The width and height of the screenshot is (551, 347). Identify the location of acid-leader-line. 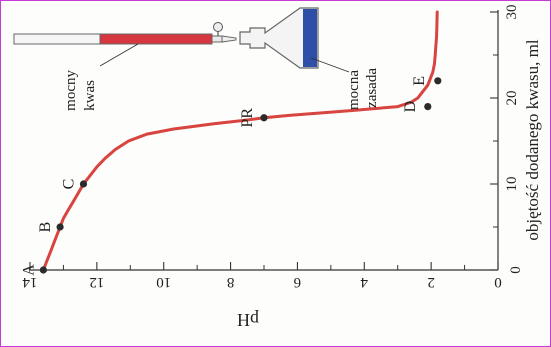
(119, 55).